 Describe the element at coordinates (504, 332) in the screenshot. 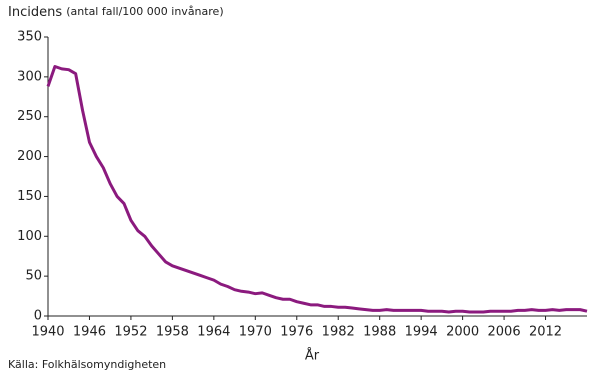

I see `x-tick-label: 2006` at that location.